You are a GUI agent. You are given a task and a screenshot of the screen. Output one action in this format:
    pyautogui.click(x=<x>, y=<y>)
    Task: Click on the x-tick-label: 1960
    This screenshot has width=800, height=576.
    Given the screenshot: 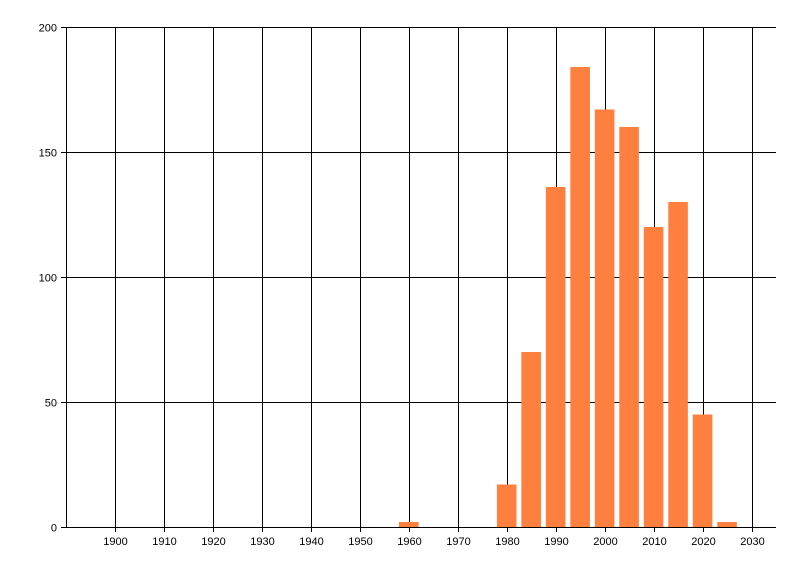 What is the action you would take?
    pyautogui.click(x=409, y=542)
    